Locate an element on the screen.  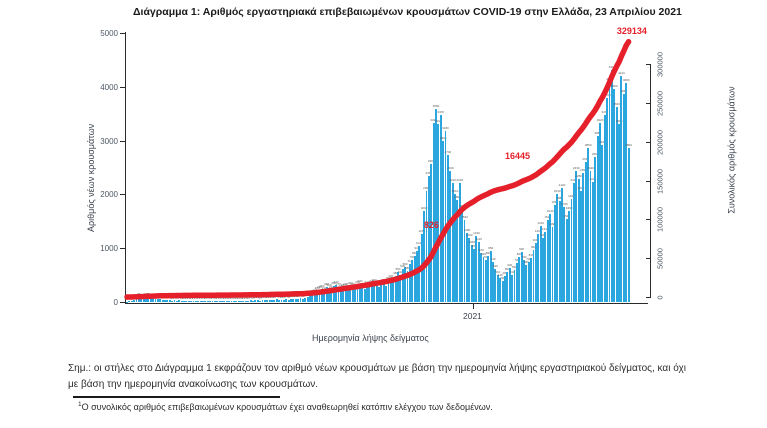
bar-value-label: 2390 is located at coordinates (583, 170).